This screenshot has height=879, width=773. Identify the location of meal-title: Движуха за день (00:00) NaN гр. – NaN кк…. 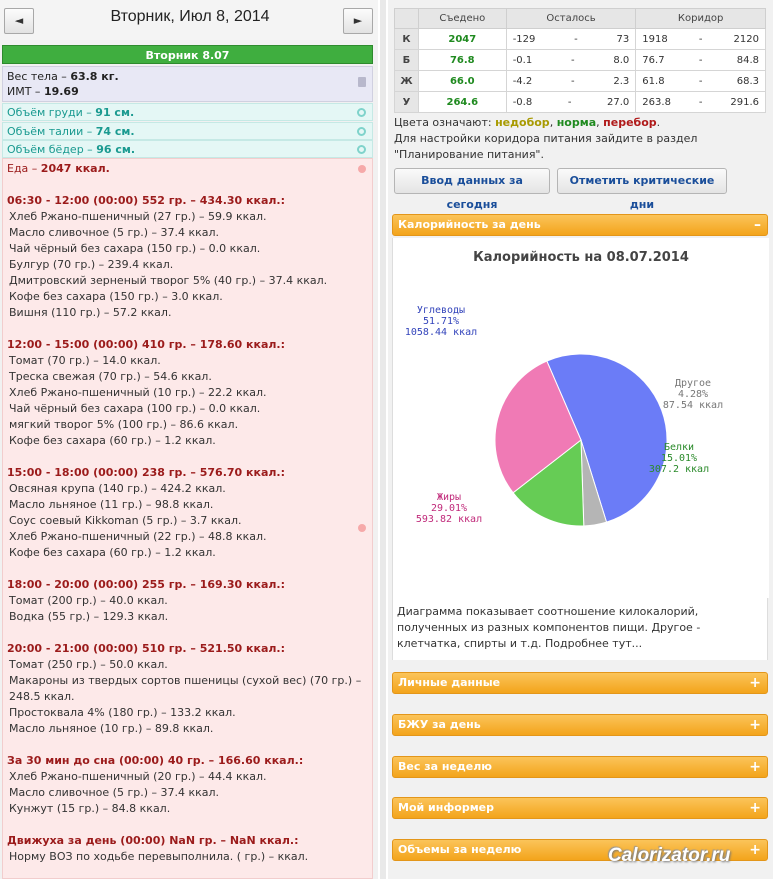
(153, 840).